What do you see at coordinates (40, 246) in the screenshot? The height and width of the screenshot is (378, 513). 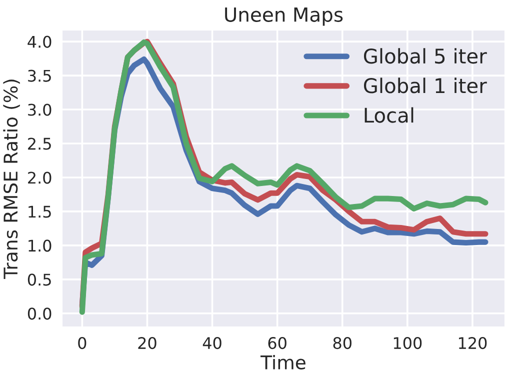 I see `y-tick-label: 1.0` at bounding box center [40, 246].